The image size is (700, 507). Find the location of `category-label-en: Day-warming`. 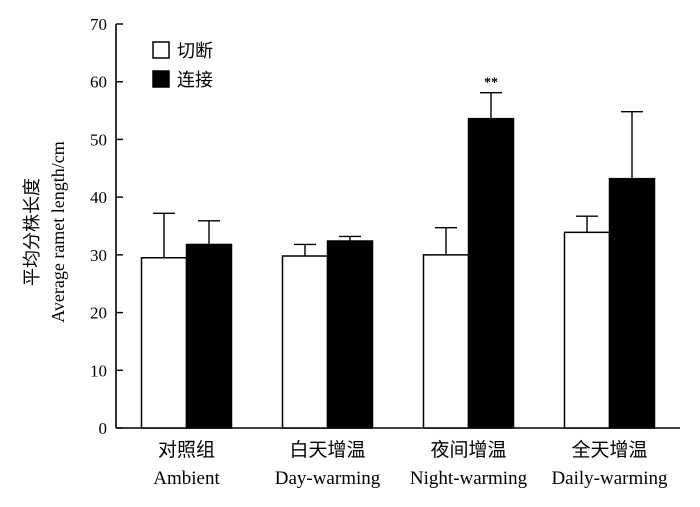

category-label-en: Day-warming is located at coordinates (328, 478).